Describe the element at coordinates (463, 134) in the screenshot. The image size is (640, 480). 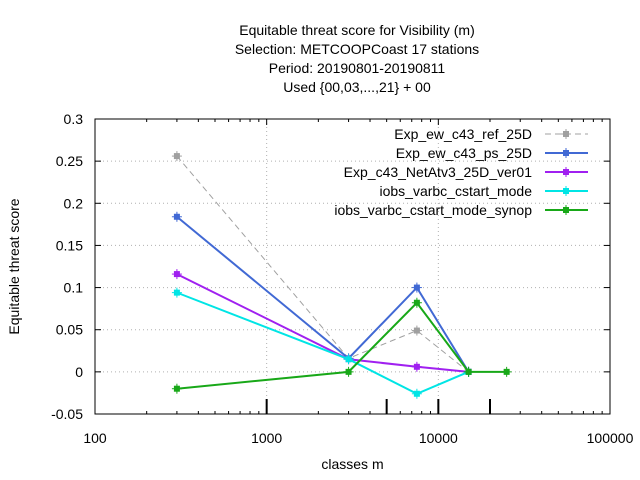
I see `legend-label: Exp_ew_c43_ref_25D` at that location.